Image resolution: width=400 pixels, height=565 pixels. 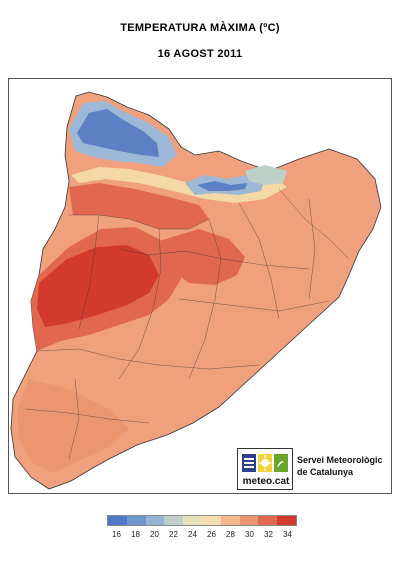 What do you see at coordinates (192, 534) in the screenshot?
I see `legend-tick-label: 24` at bounding box center [192, 534].